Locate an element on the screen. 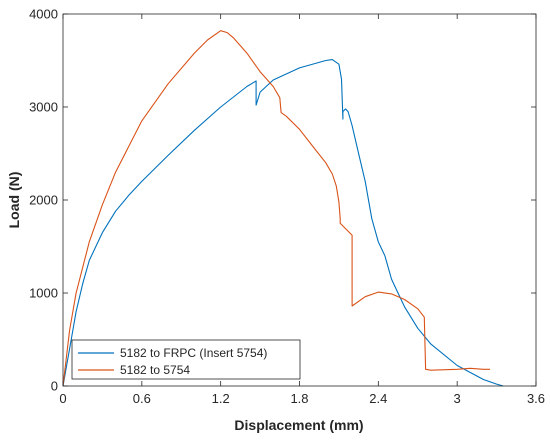 This screenshot has width=550, height=441. x-tick-label: 2.4 is located at coordinates (378, 398).